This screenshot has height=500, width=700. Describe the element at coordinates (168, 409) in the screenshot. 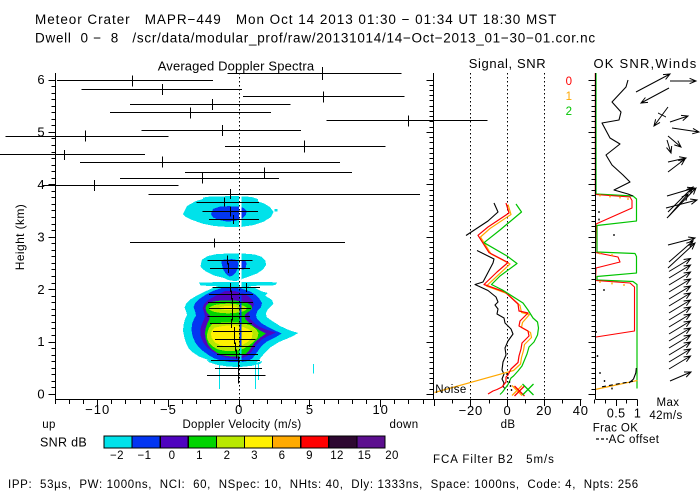

I see `svg-text: −5` at that location.